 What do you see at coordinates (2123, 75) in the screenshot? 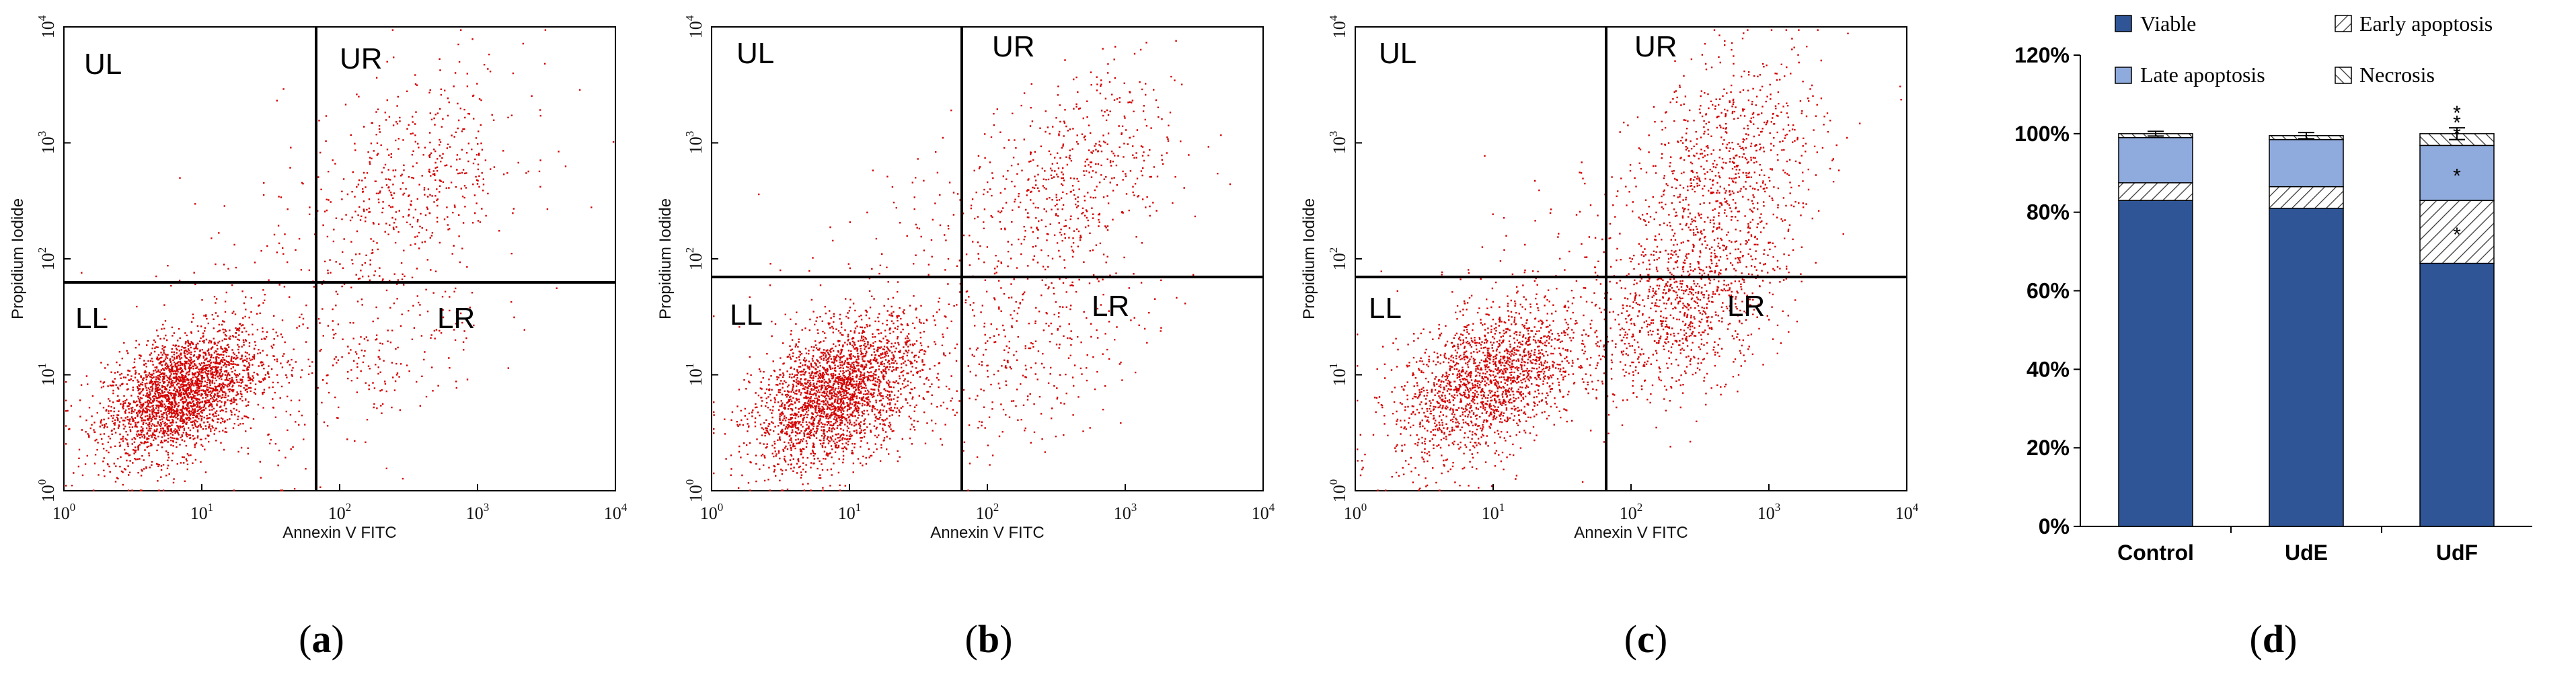
I see `legend-swatch-late-apoptosis` at bounding box center [2123, 75].